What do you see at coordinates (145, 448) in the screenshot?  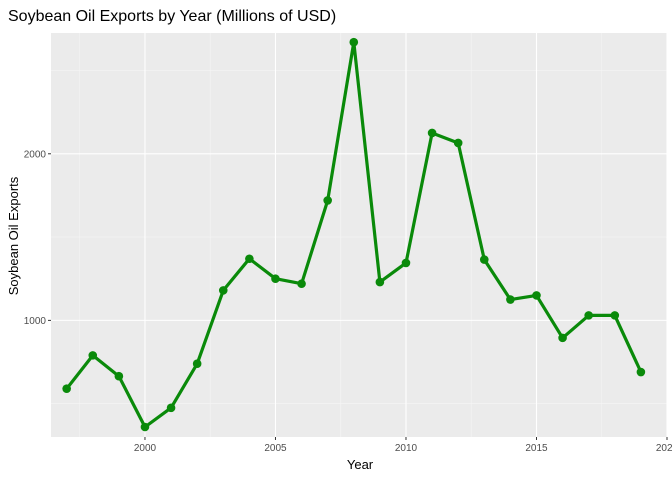 I see `x-tick-label: 2000` at bounding box center [145, 448].